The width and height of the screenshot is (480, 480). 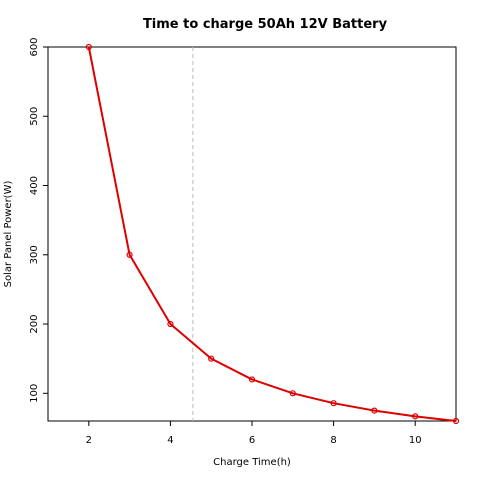 I want to click on y-tick-label: 100, so click(x=34, y=393).